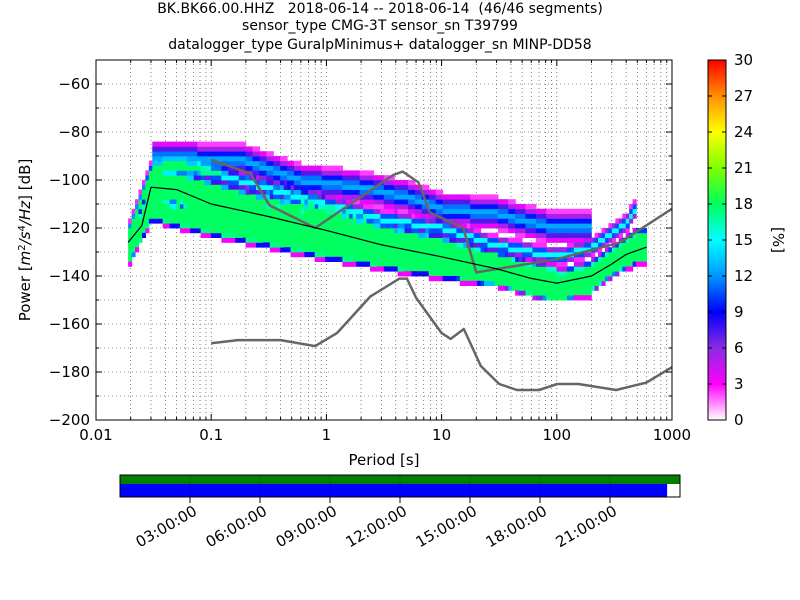 This screenshot has height=600, width=800. What do you see at coordinates (69, 276) in the screenshot?
I see `y-tick-label: −140` at bounding box center [69, 276].